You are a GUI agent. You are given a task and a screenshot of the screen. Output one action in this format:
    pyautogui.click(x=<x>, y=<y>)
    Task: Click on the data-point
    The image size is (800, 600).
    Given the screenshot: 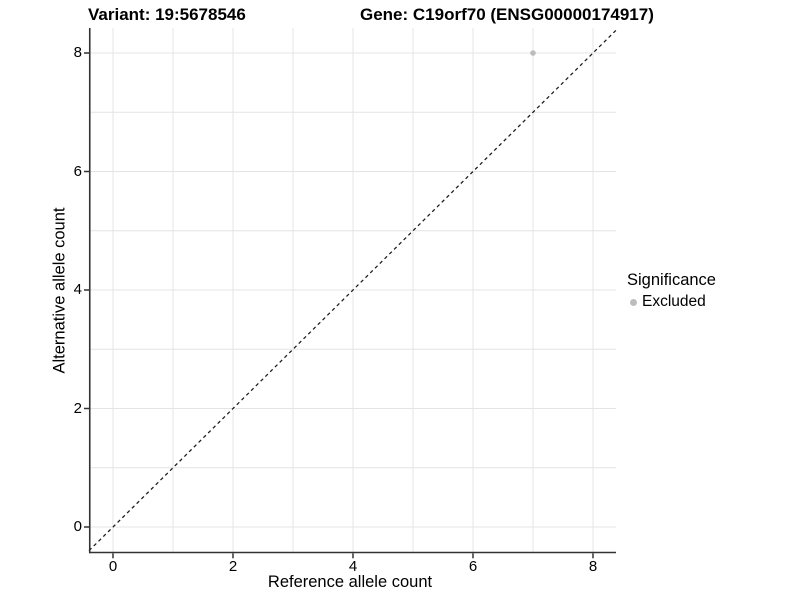 What is the action you would take?
    pyautogui.click(x=533, y=53)
    